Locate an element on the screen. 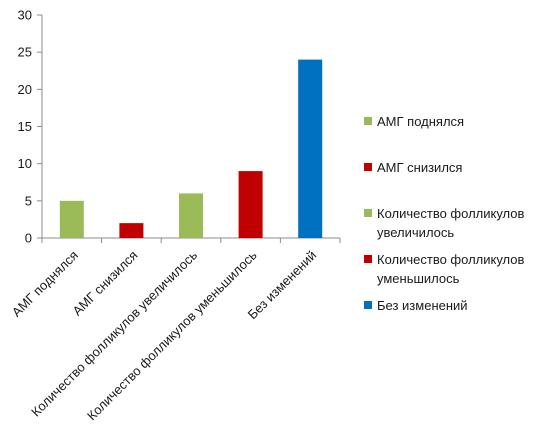  legend-label: АМГ снизился is located at coordinates (419, 167).